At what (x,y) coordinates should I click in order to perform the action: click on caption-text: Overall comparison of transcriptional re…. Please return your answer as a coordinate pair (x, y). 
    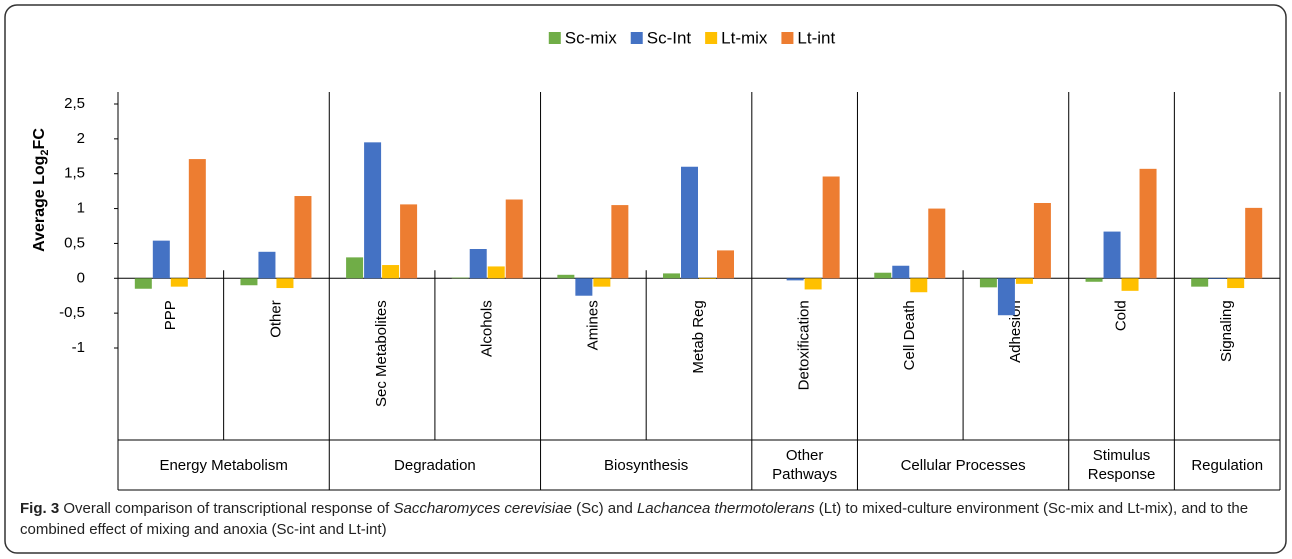
    Looking at the image, I should click on (226, 508).